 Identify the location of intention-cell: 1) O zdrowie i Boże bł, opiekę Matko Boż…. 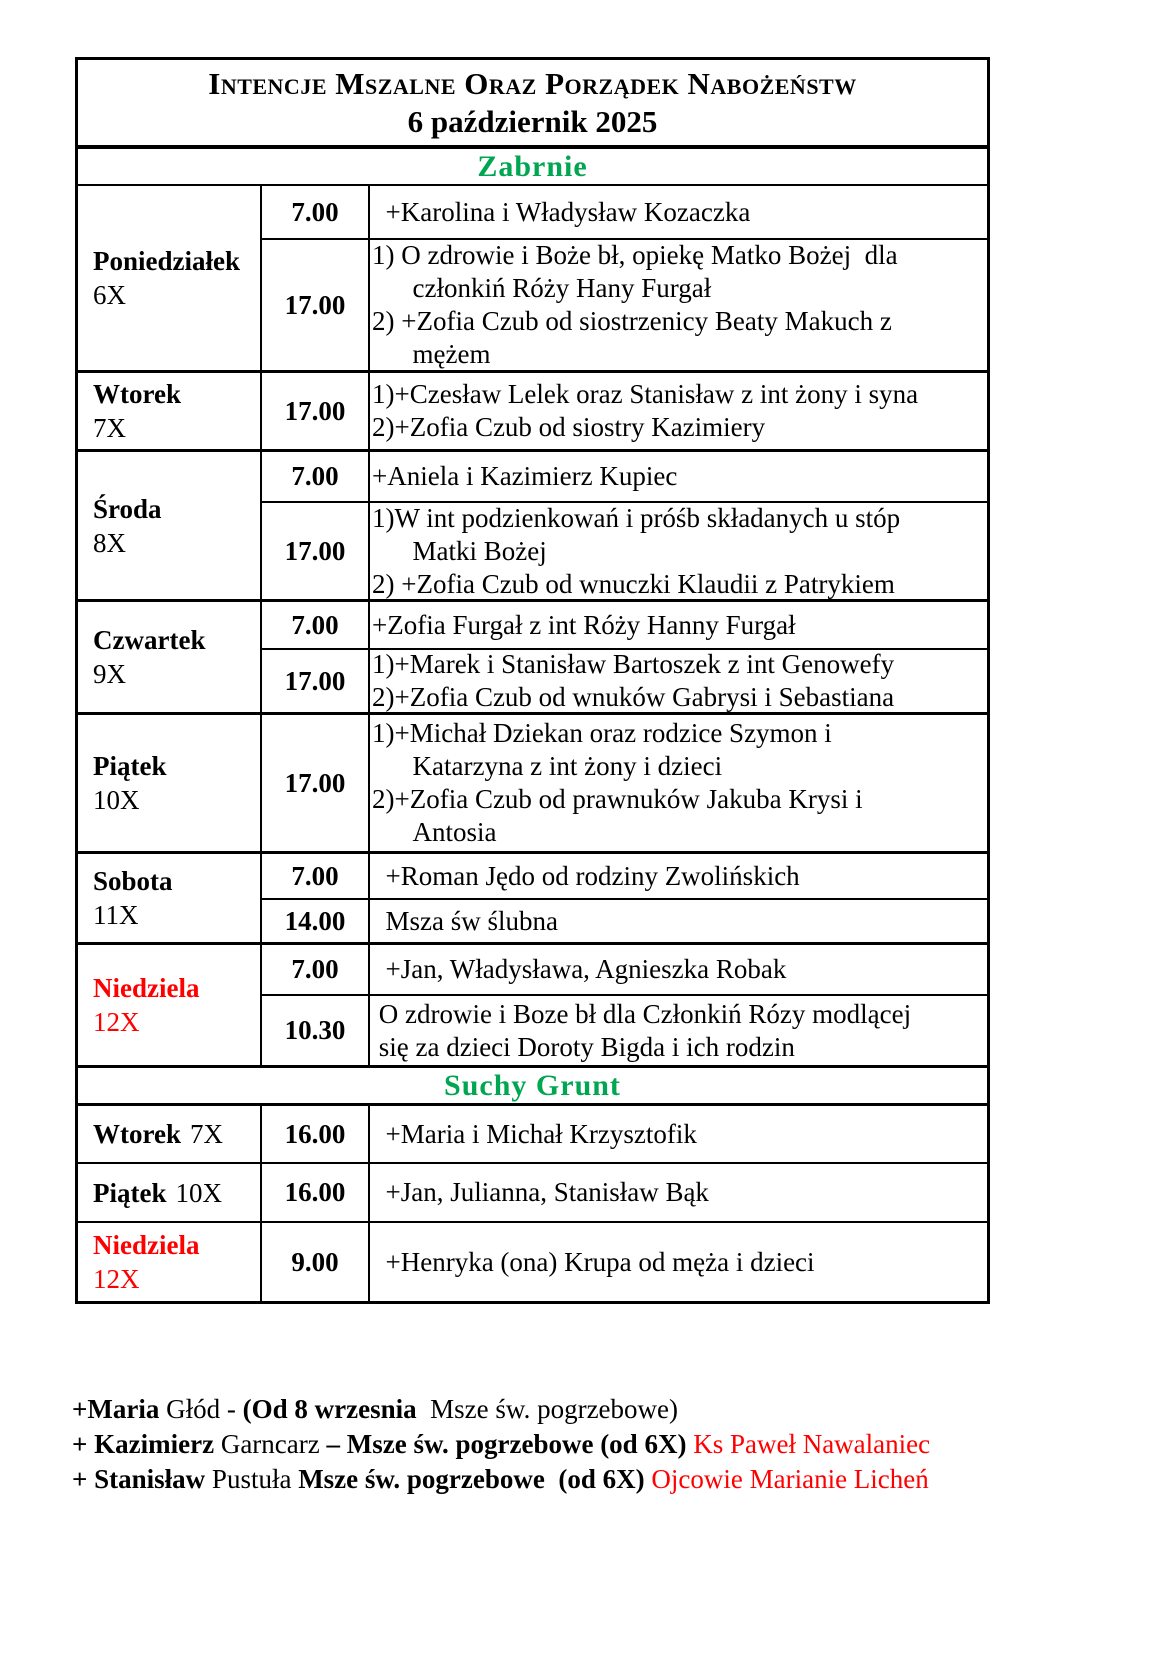
(678, 305).